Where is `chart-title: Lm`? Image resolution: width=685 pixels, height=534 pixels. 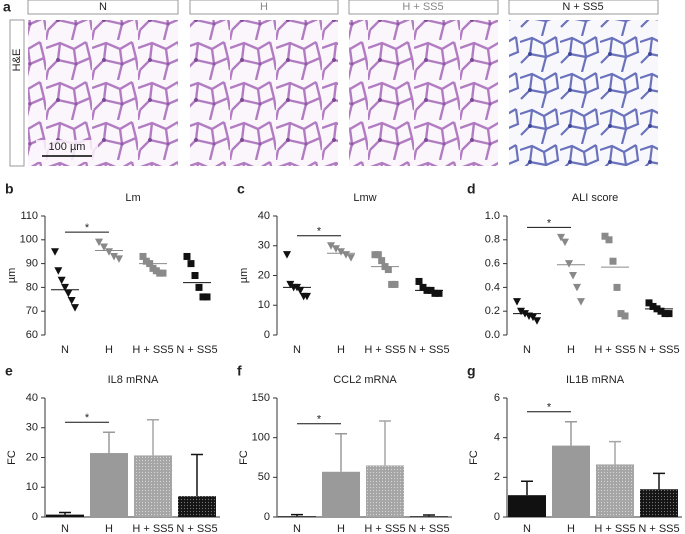 chart-title: Lm is located at coordinates (132, 198).